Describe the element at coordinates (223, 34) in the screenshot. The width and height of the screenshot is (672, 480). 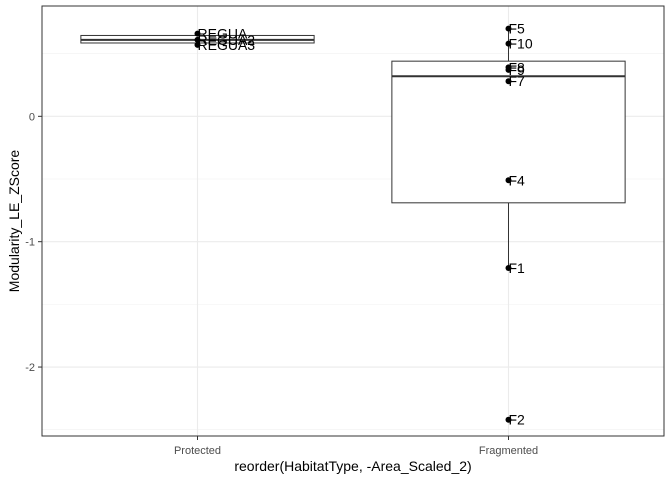
I see `data-point-label: REGUA` at that location.